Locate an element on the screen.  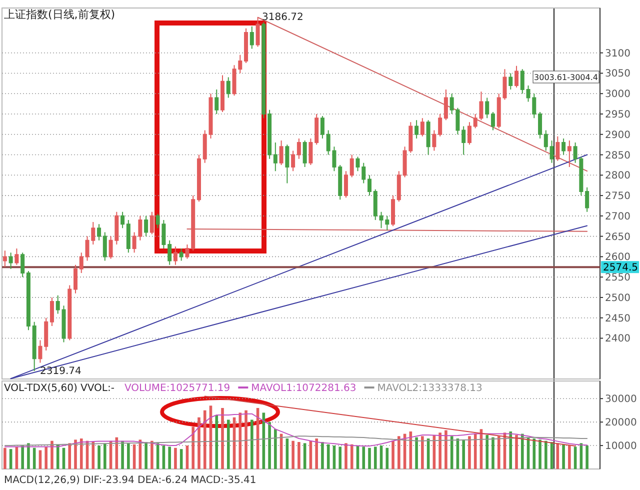
y-tick-label: 20000 is located at coordinates (621, 423).